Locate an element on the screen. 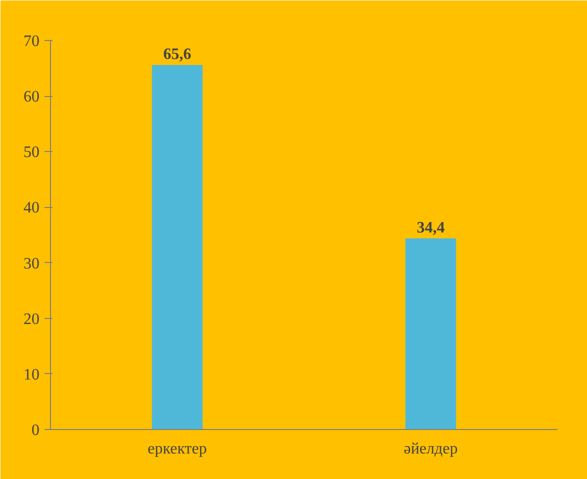  y-tick-label: 0 is located at coordinates (36, 430).